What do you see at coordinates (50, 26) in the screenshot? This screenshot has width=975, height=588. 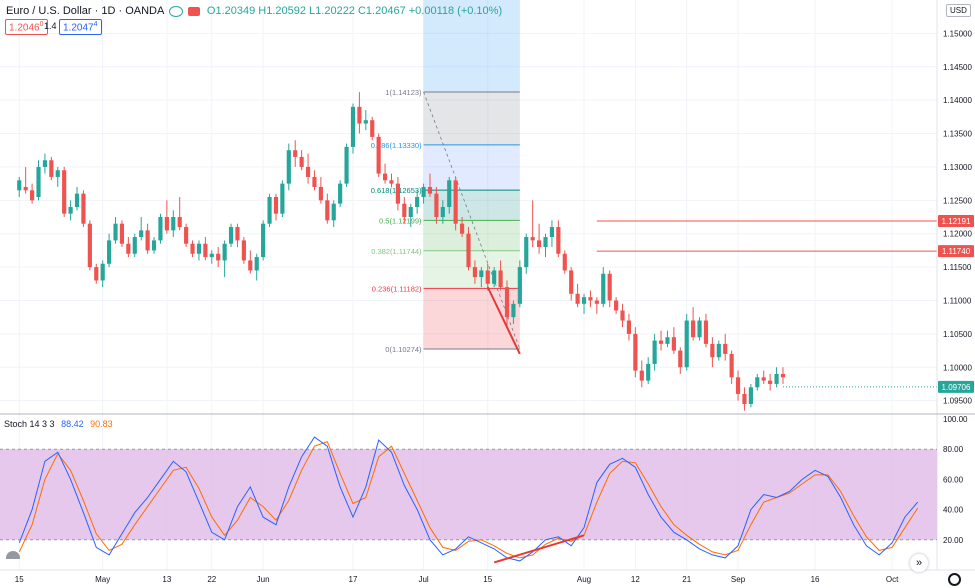 I see `spread-value: 1.4` at bounding box center [50, 26].